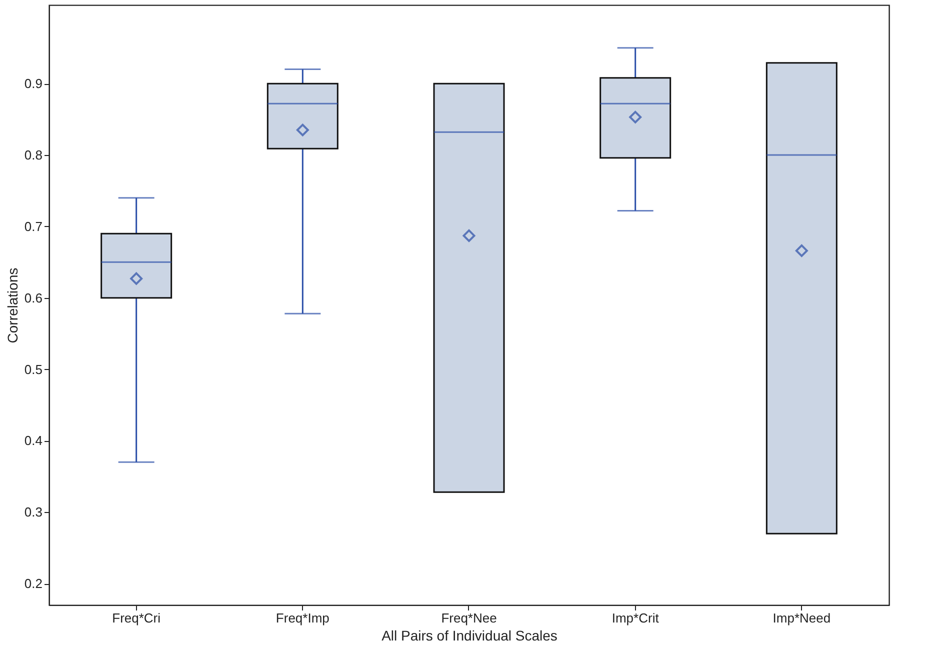 The width and height of the screenshot is (945, 668). Describe the element at coordinates (33, 512) in the screenshot. I see `y-tick-label: 0.3` at that location.